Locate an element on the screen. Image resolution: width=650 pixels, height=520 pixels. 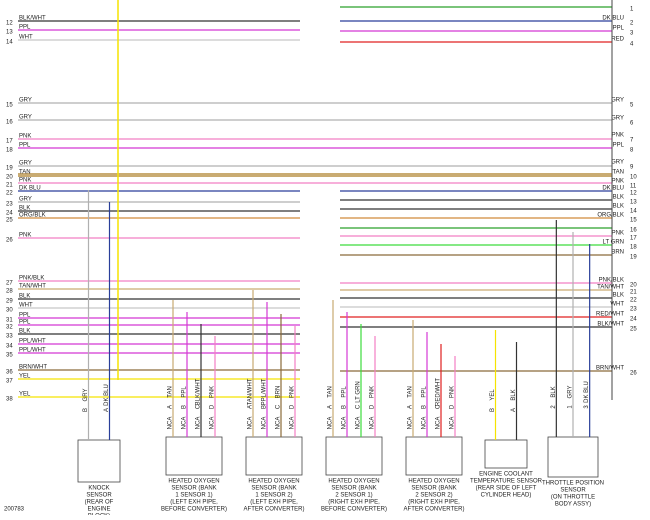
row-number: 34 is located at coordinates (9, 347).